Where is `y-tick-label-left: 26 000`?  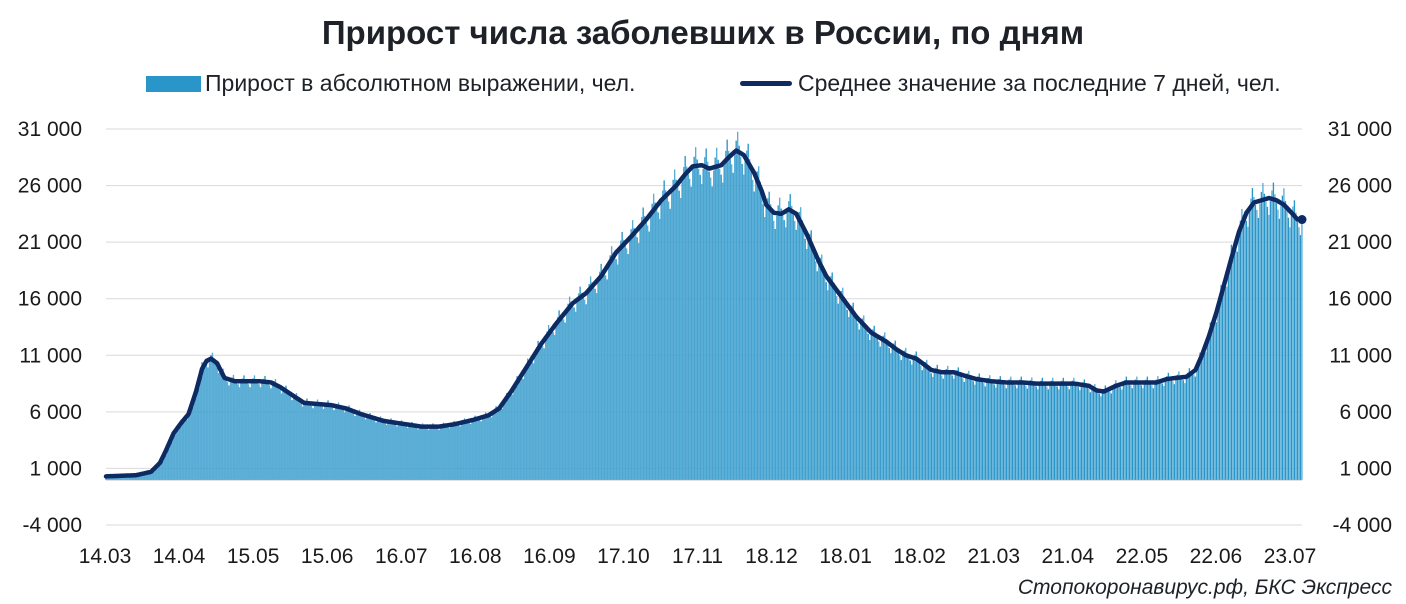 y-tick-label-left: 26 000 is located at coordinates (50, 186).